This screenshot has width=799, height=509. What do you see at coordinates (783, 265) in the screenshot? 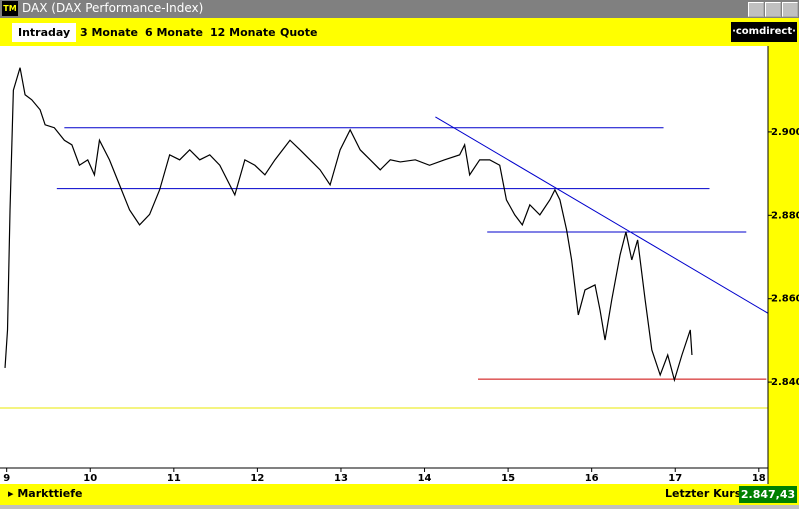
I see `y-axis-panel` at bounding box center [783, 265].